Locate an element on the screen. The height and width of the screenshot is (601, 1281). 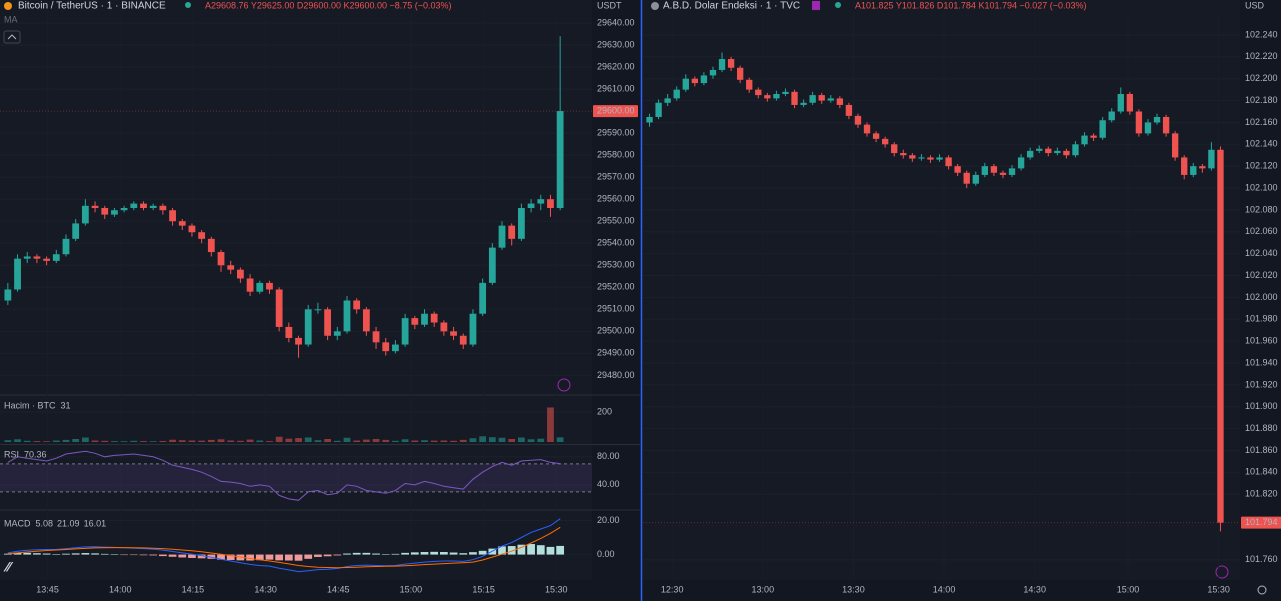
y-tick-label: 102.120 is located at coordinates (1261, 166).